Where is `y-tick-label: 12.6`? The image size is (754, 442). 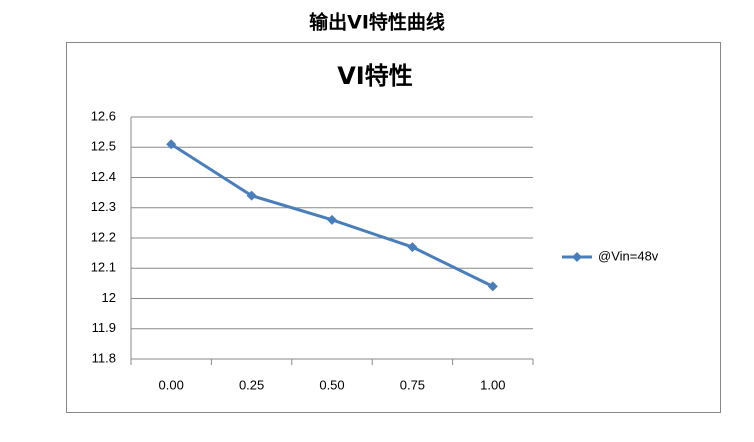
y-tick-label: 12.6 is located at coordinates (103, 115).